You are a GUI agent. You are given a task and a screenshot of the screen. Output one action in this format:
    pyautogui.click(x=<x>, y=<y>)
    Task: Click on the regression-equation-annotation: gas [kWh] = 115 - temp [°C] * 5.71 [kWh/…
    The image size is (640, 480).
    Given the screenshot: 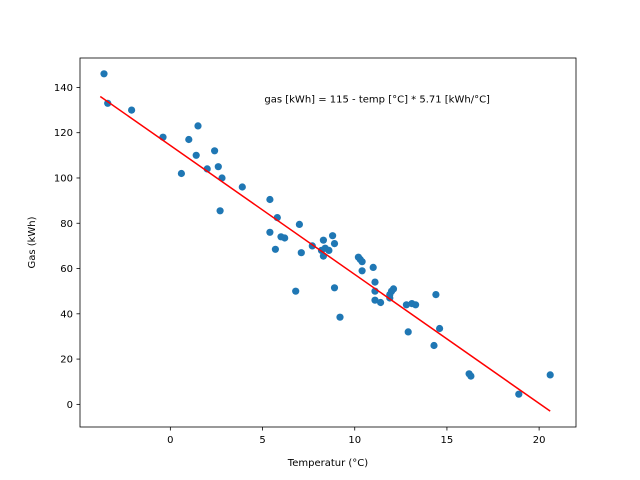 What is the action you would take?
    pyautogui.click(x=377, y=100)
    